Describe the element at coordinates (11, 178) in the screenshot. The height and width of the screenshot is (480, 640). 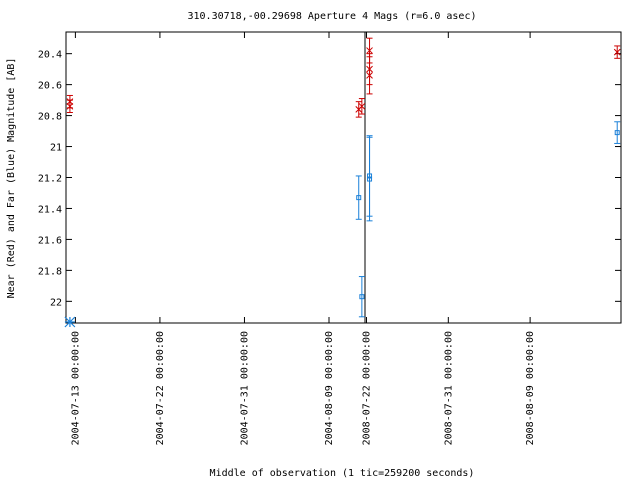
I see `y-axis-label: Near (Red) and Far (Blue) Magnitude [AB]` at that location.